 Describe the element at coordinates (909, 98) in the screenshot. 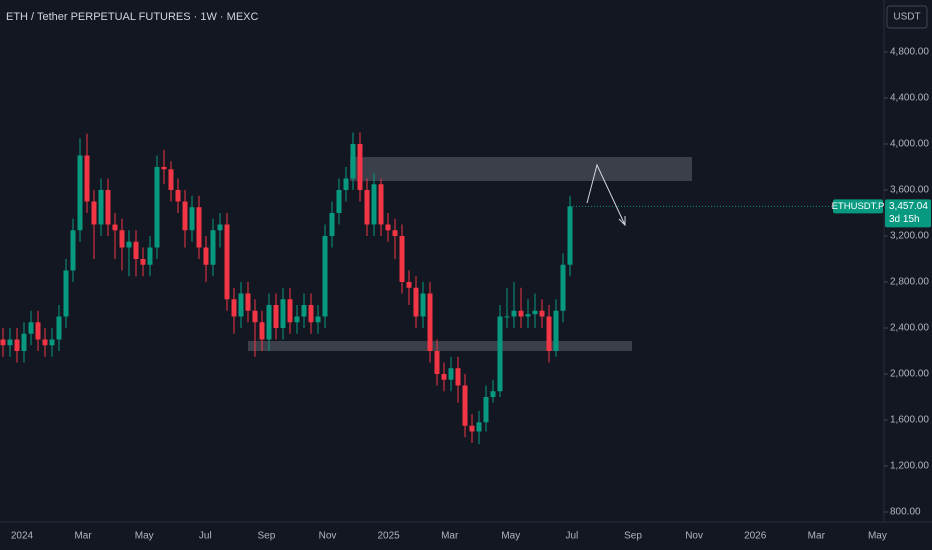

I see `y-tick-label: 4,400.00` at that location.